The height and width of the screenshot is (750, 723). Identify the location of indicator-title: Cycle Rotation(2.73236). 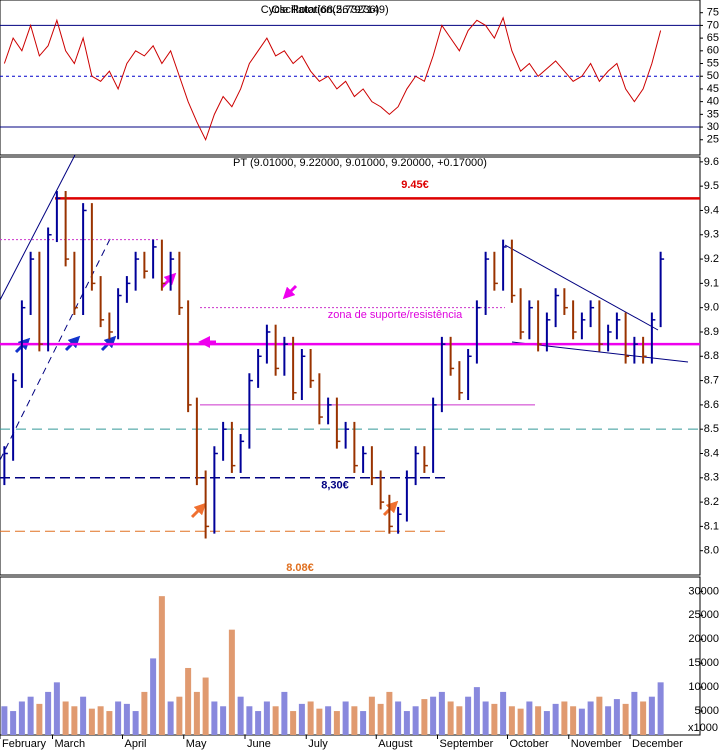
(320, 10).